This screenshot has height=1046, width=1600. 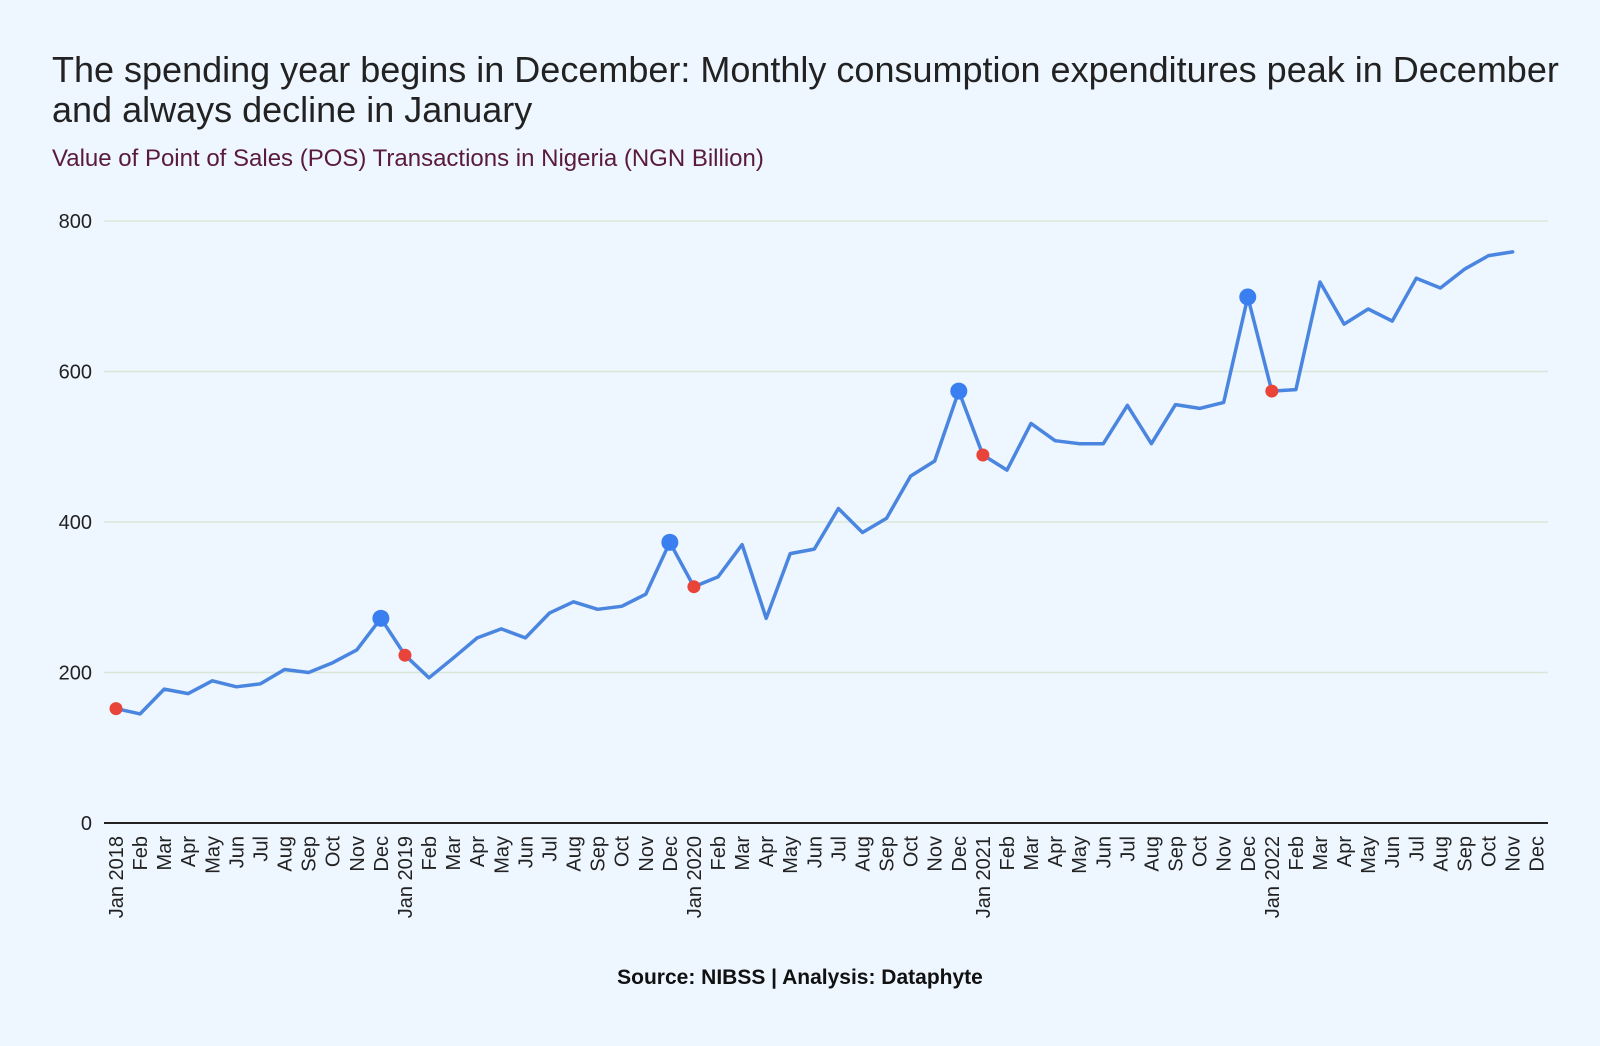 What do you see at coordinates (800, 977) in the screenshot?
I see `source-note: Source: NIBSS | Analysis: Dataphyte` at bounding box center [800, 977].